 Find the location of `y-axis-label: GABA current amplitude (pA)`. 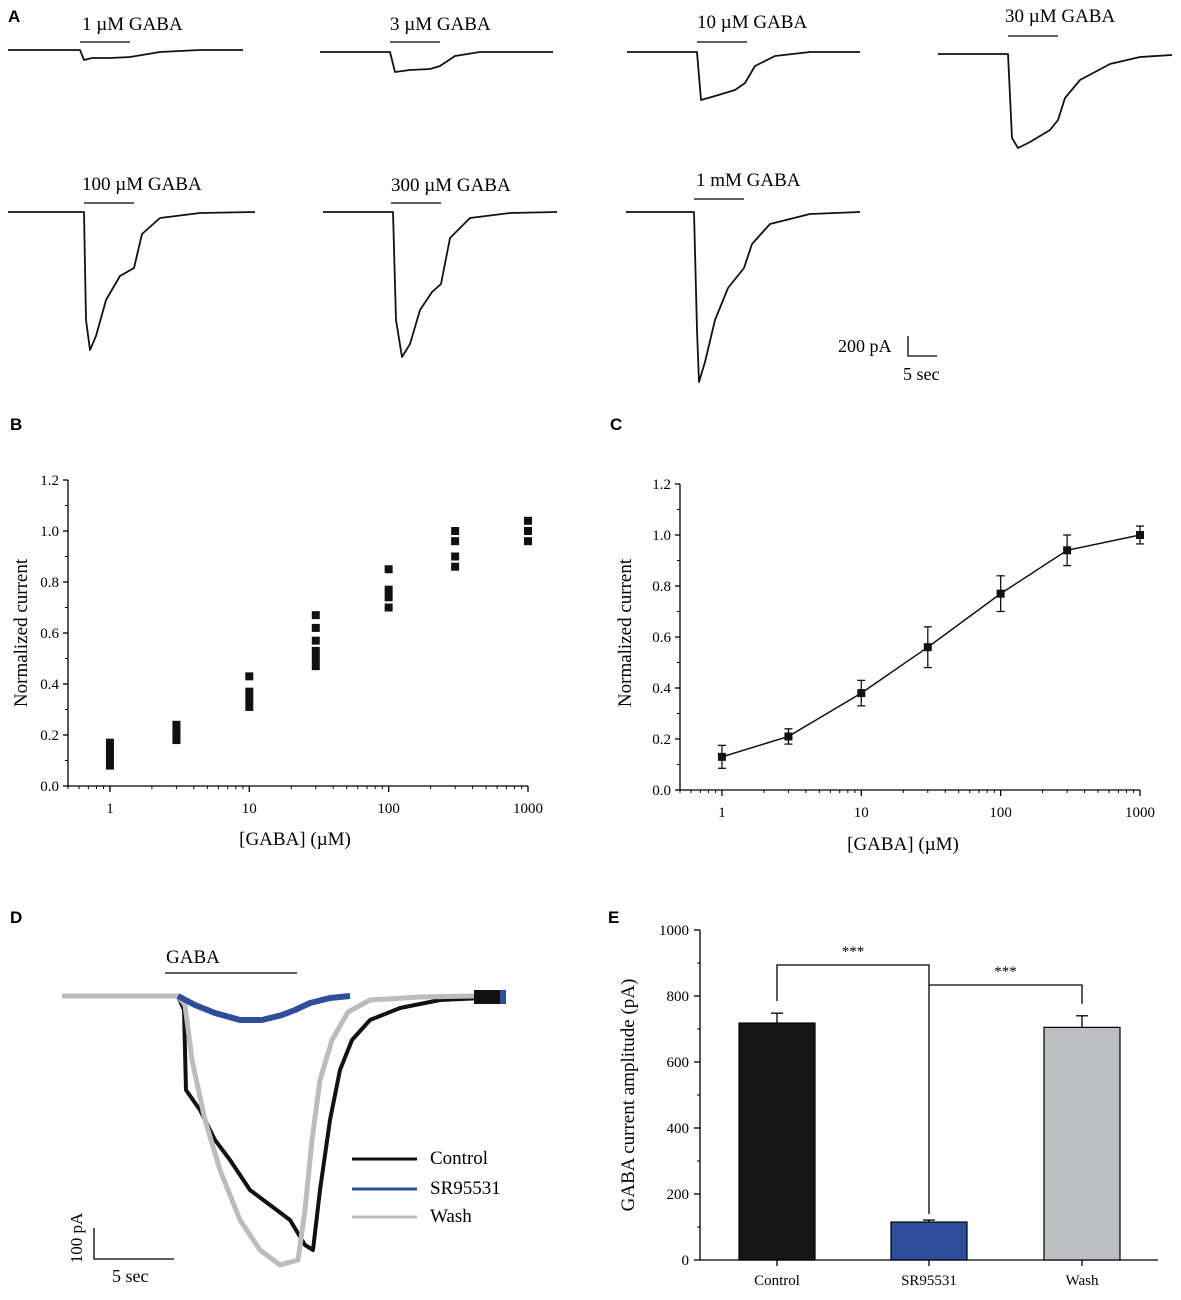

y-axis-label: GABA current amplitude (pA) is located at coordinates (628, 1095).